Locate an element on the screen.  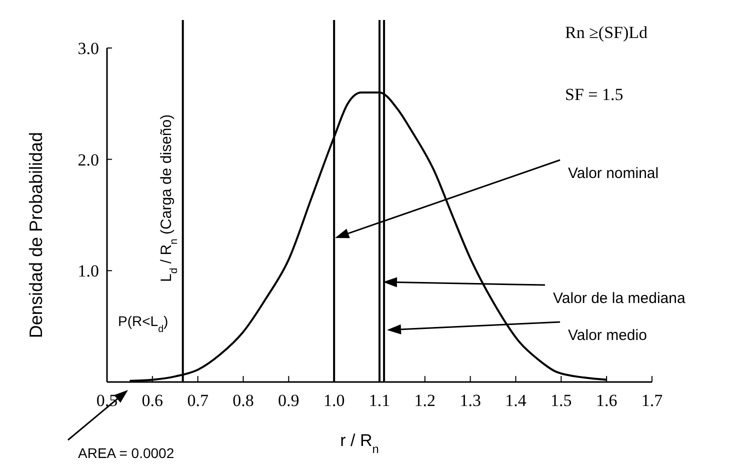
y-tick-label: 2.0 is located at coordinates (88, 160).